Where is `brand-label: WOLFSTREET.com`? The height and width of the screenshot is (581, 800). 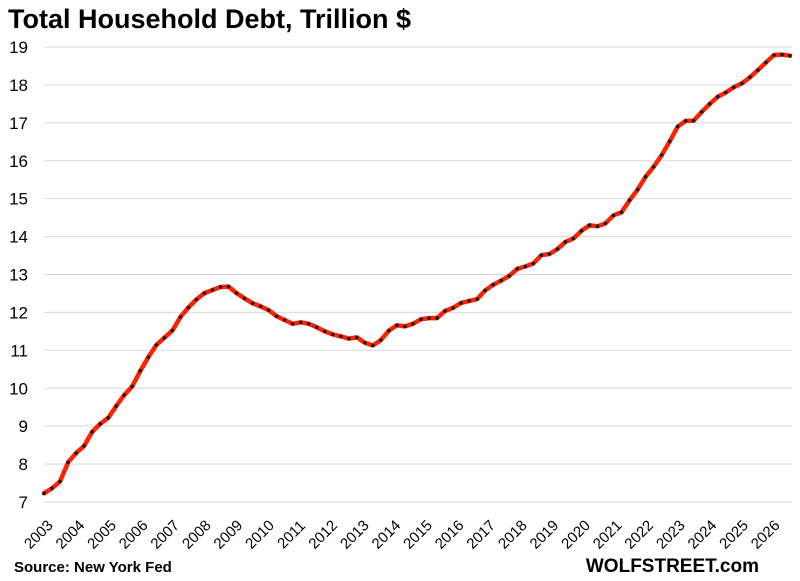 brand-label: WOLFSTREET.com is located at coordinates (672, 566).